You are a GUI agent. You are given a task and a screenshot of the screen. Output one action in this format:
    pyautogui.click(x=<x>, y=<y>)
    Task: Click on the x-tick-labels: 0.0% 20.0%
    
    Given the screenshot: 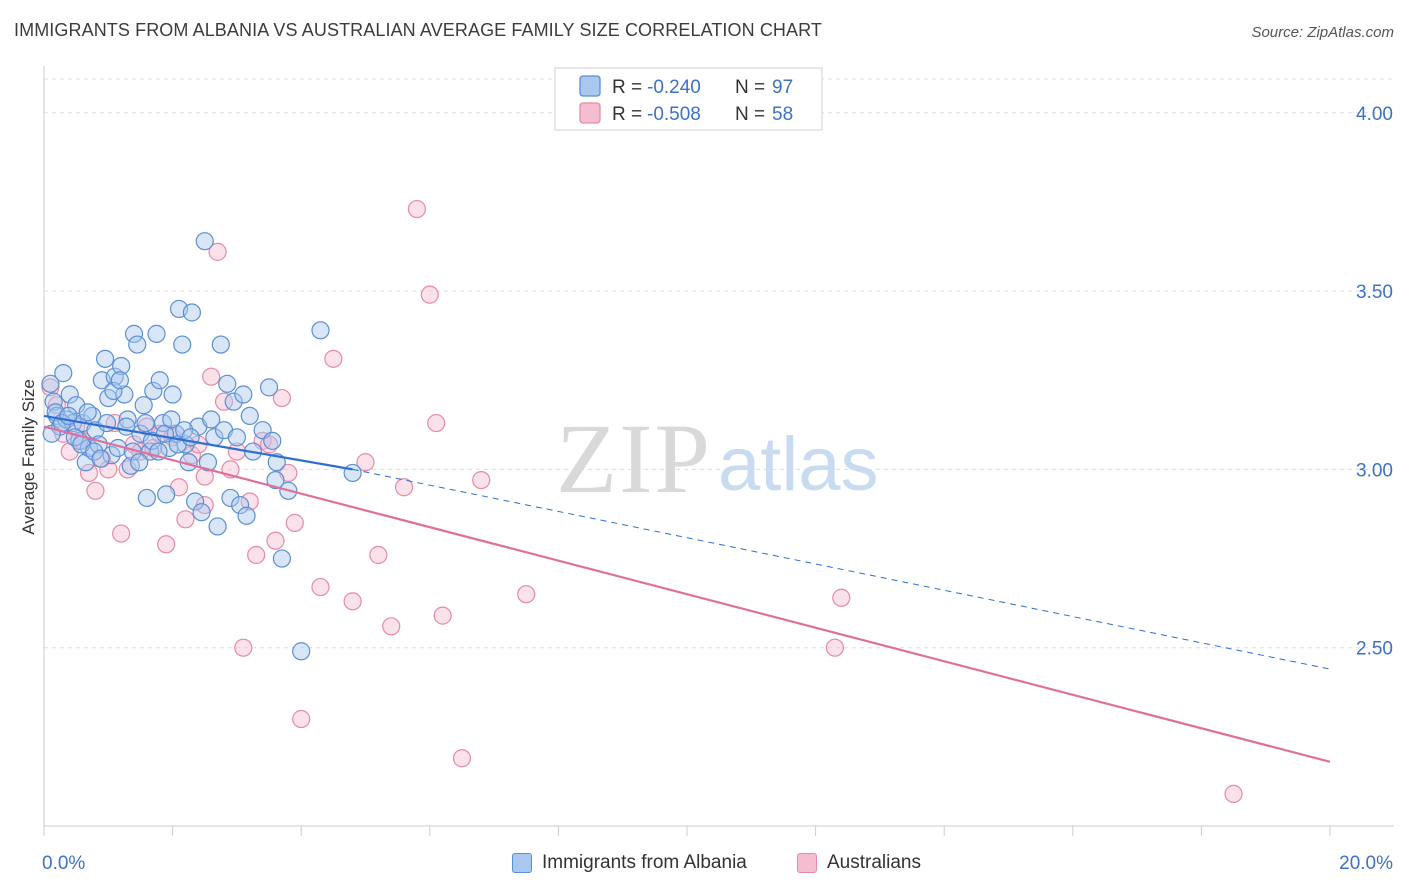 What is the action you would take?
    pyautogui.click(x=717, y=863)
    